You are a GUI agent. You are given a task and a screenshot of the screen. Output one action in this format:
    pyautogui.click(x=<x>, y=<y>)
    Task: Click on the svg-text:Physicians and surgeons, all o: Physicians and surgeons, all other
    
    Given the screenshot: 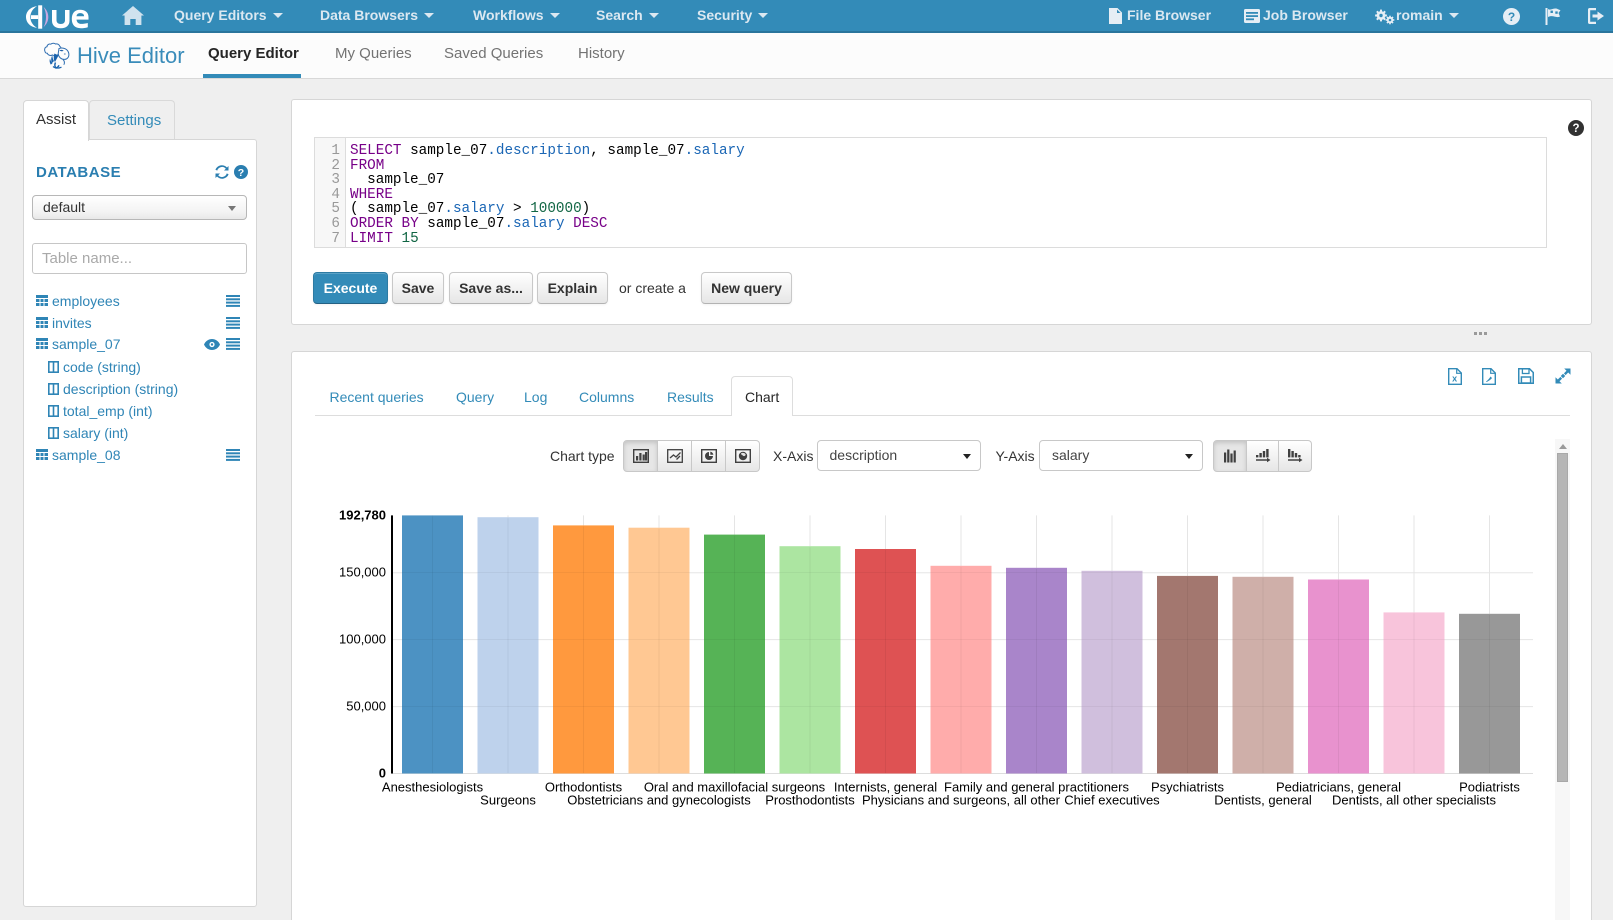 What is the action you would take?
    pyautogui.click(x=961, y=800)
    